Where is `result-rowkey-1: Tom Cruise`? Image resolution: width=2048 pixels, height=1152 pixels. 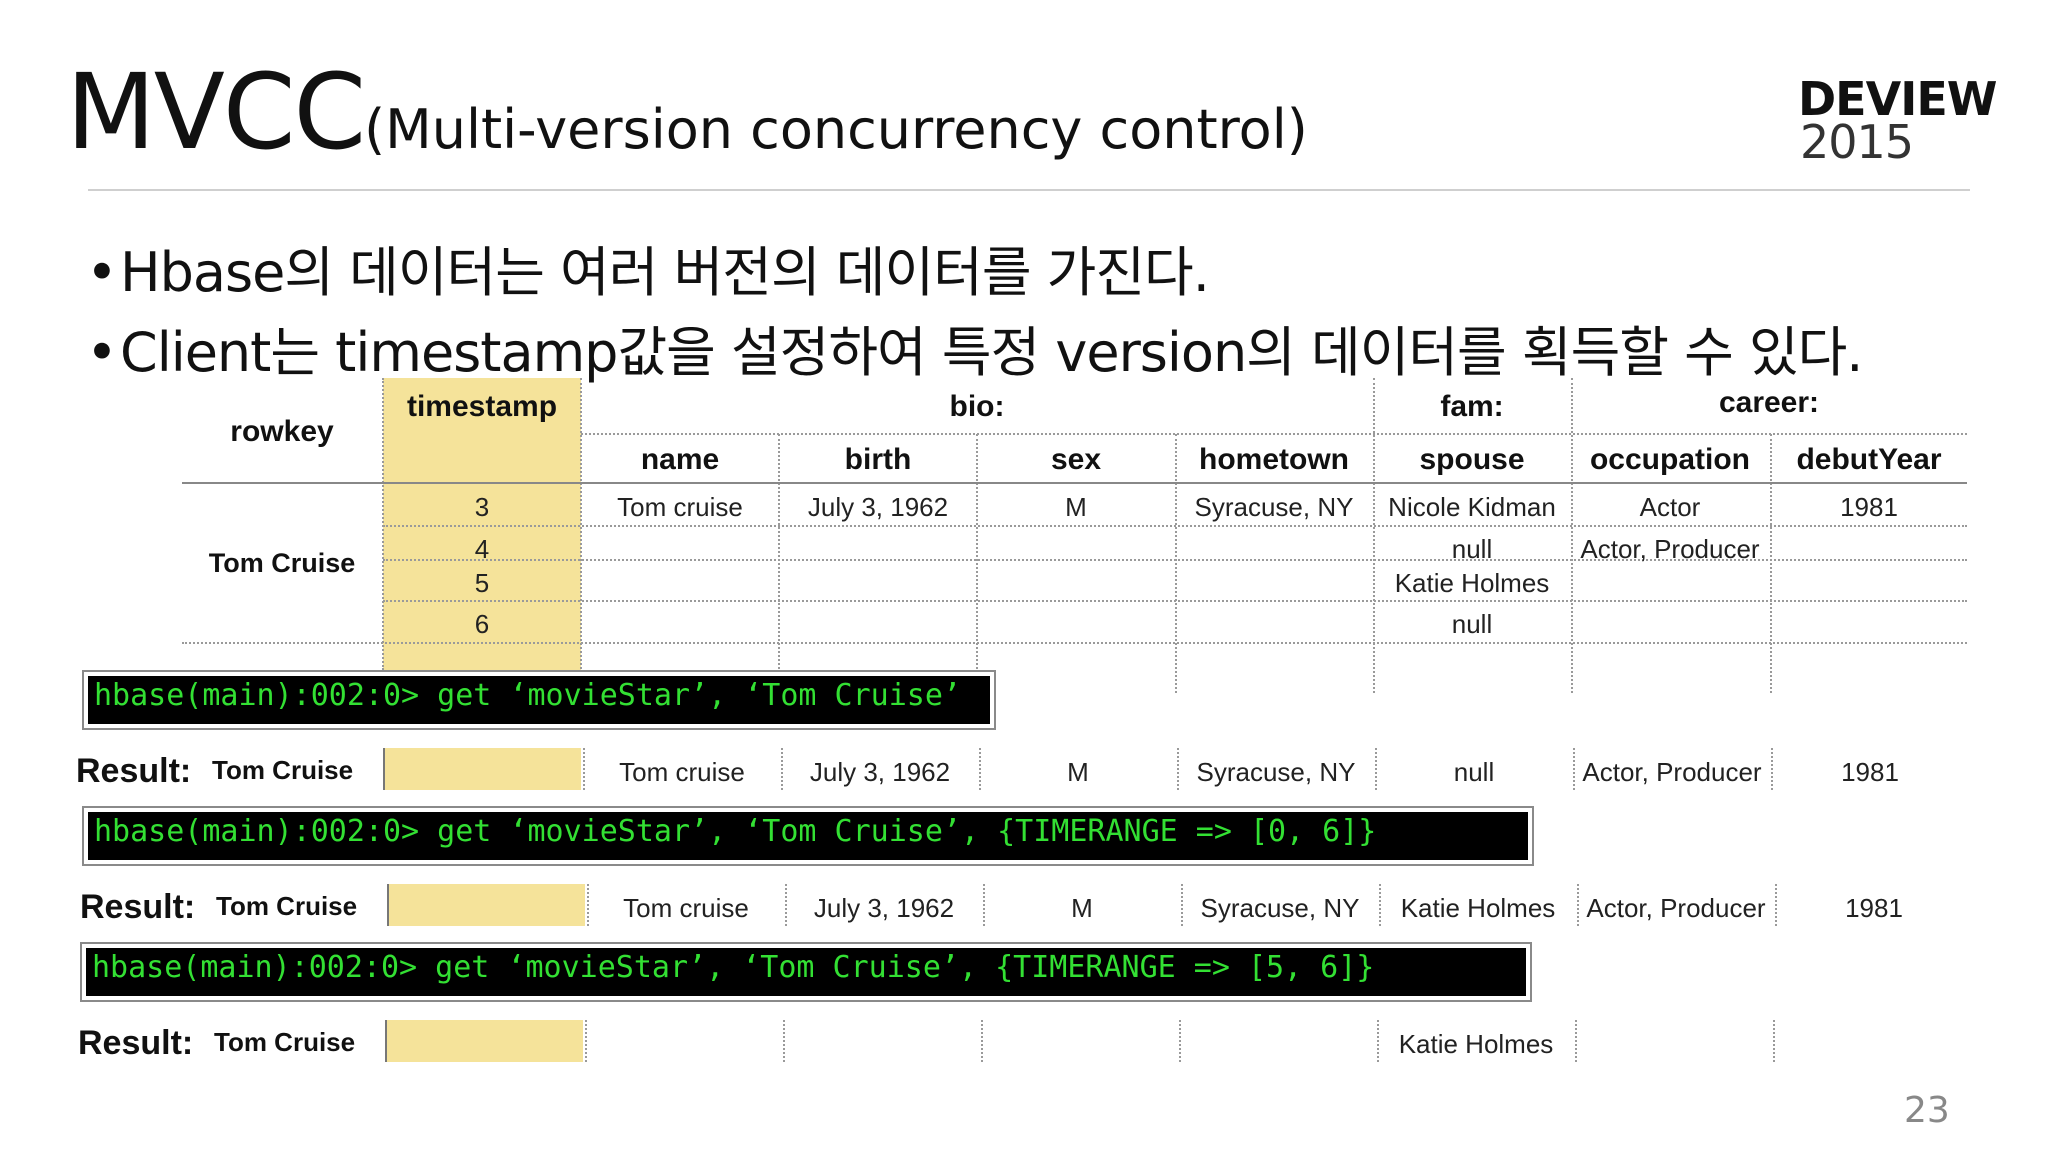 result-rowkey-1: Tom Cruise is located at coordinates (283, 770).